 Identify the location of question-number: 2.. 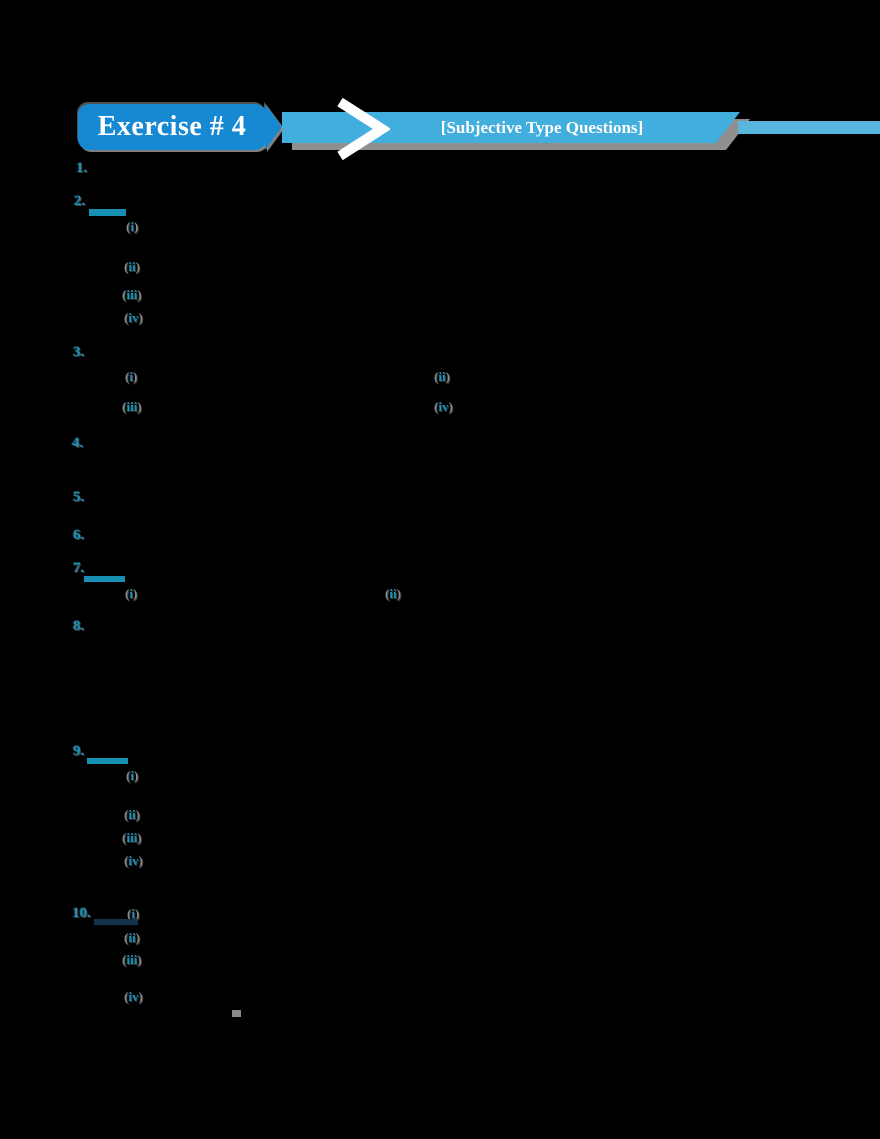
(80, 201).